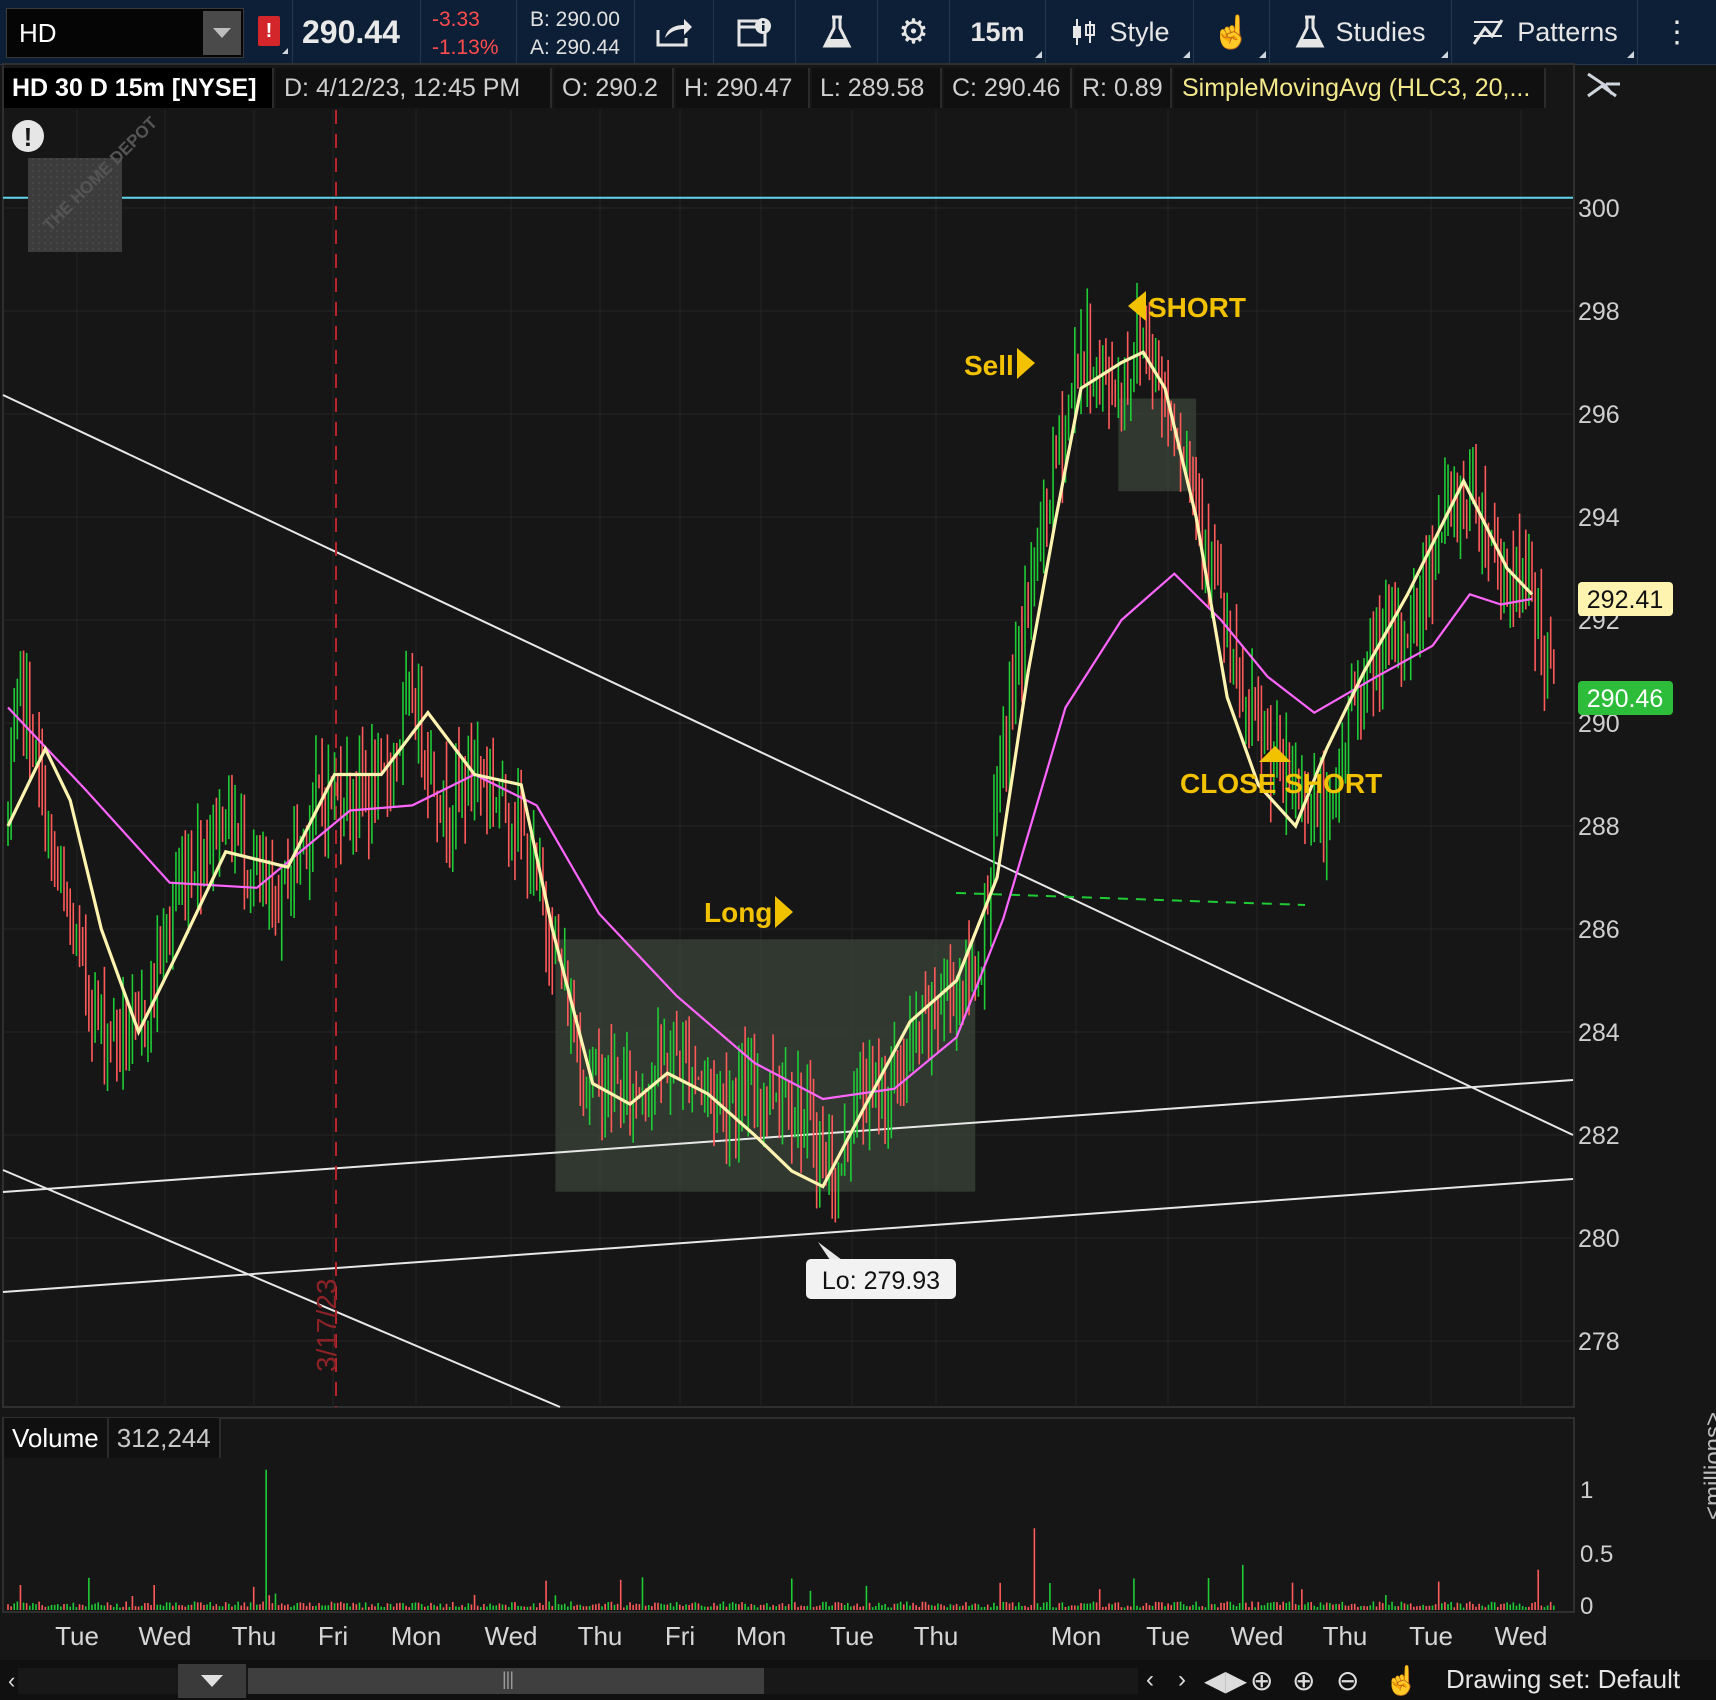 This screenshot has width=1716, height=1700. What do you see at coordinates (456, 19) in the screenshot?
I see `net-change: -3.33` at bounding box center [456, 19].